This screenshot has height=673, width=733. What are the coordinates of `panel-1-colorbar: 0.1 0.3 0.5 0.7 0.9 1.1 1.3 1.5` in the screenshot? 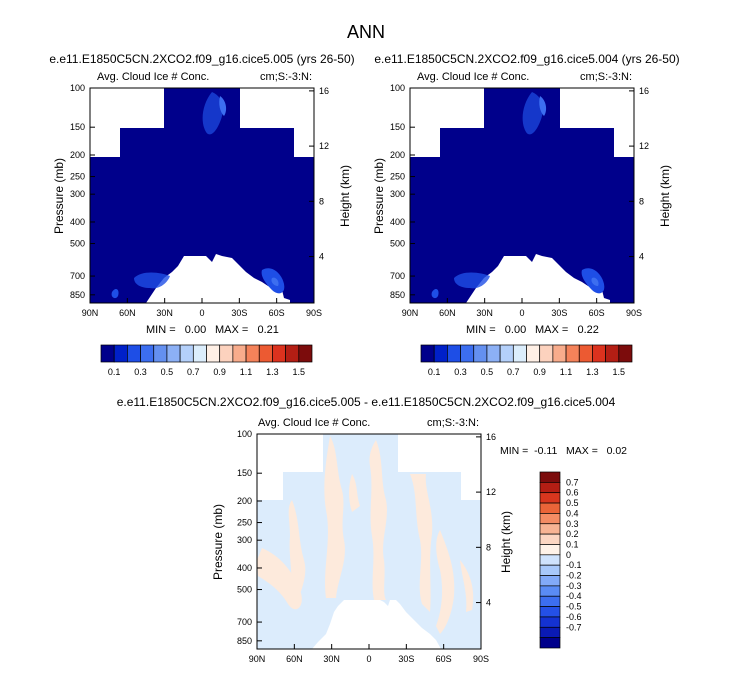 It's located at (206, 360).